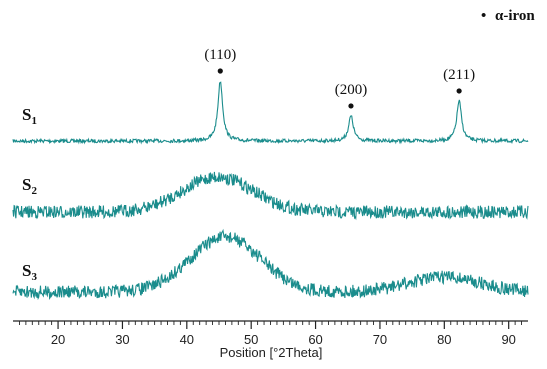  What do you see at coordinates (122, 339) in the screenshot?
I see `x-tick-label: 30` at bounding box center [122, 339].